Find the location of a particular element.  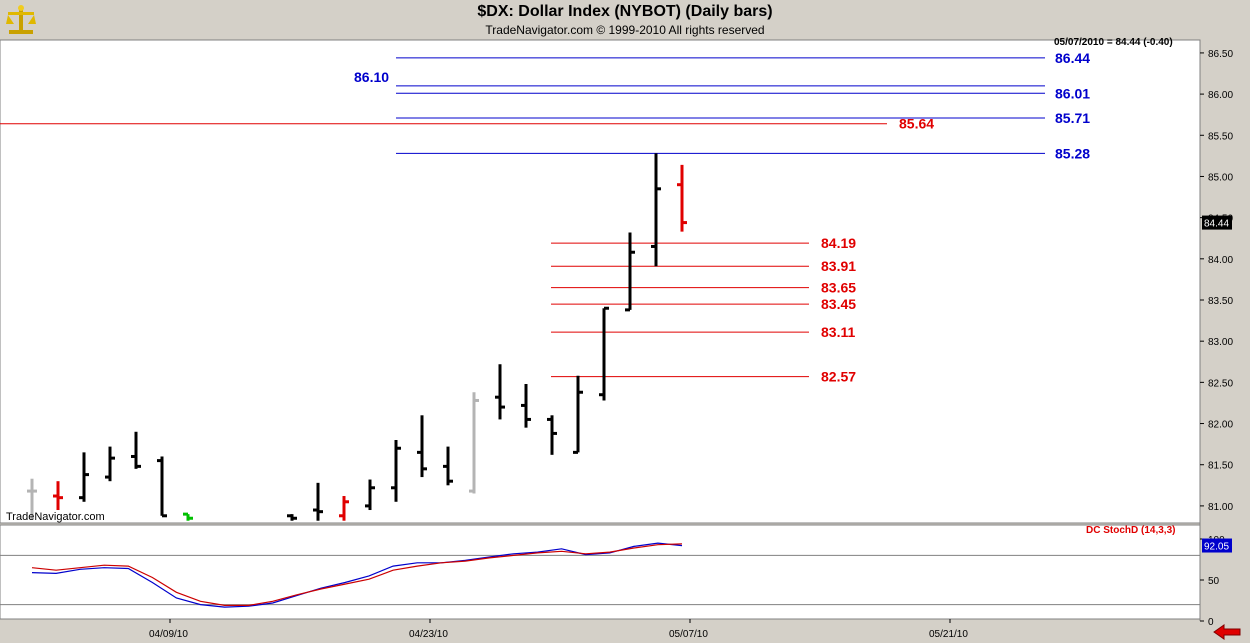

price-y-tick-label: 83.50 is located at coordinates (1220, 301).